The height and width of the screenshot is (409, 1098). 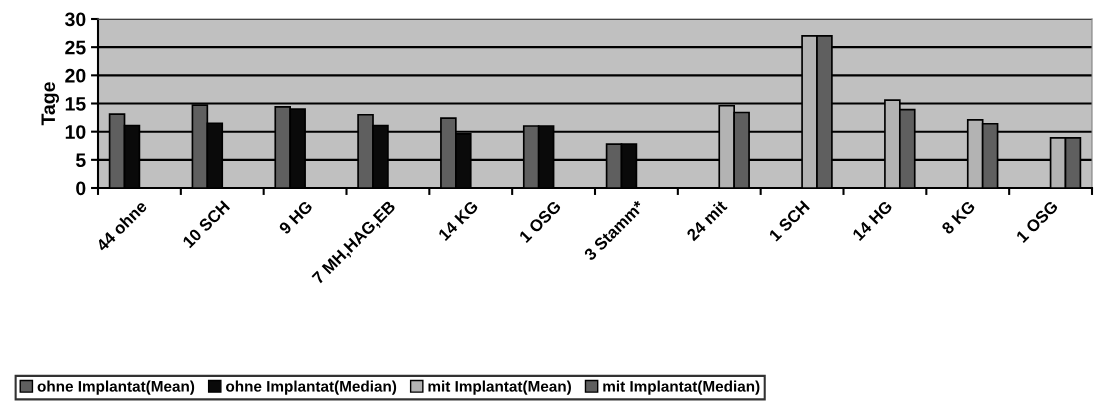 I want to click on y-tick-label: 25, so click(x=75, y=47).